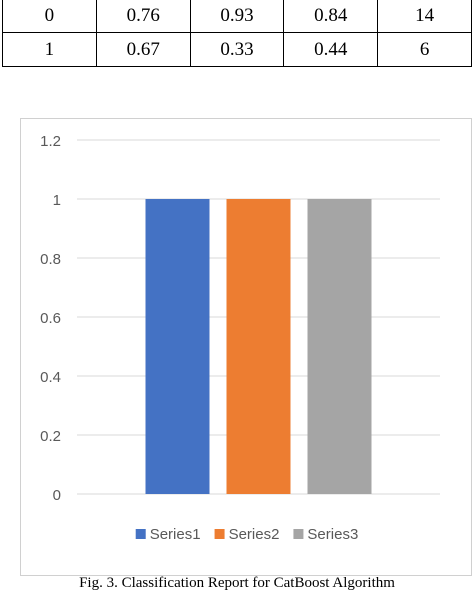 This screenshot has height=592, width=474. What do you see at coordinates (57, 495) in the screenshot?
I see `y-tick-label: 0` at bounding box center [57, 495].